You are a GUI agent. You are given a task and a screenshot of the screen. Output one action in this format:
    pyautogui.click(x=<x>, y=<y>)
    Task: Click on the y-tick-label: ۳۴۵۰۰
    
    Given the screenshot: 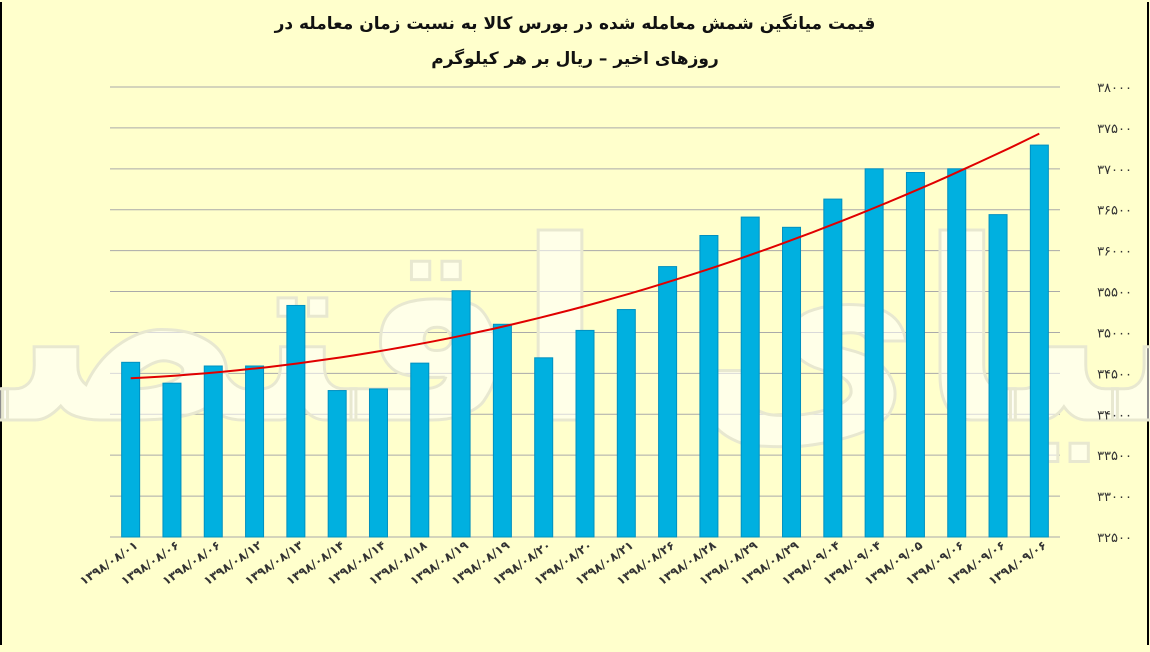 What is the action you would take?
    pyautogui.click(x=1114, y=374)
    